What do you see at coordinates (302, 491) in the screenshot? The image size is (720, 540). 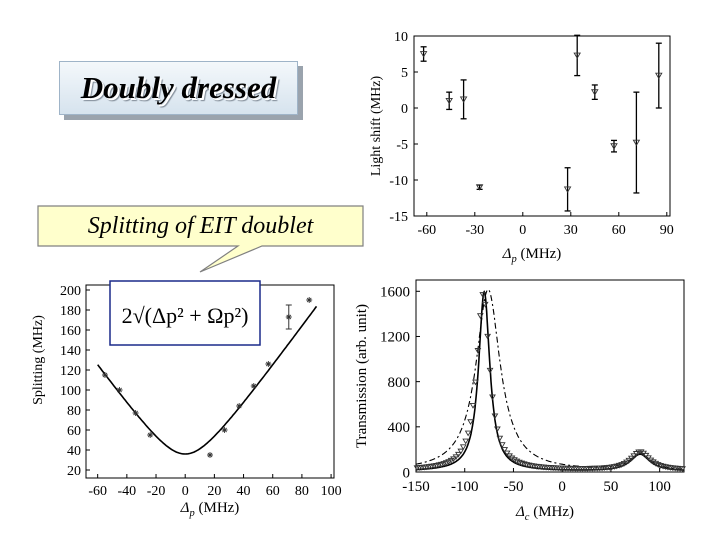 I see `x-tick-label: 80` at bounding box center [302, 491].